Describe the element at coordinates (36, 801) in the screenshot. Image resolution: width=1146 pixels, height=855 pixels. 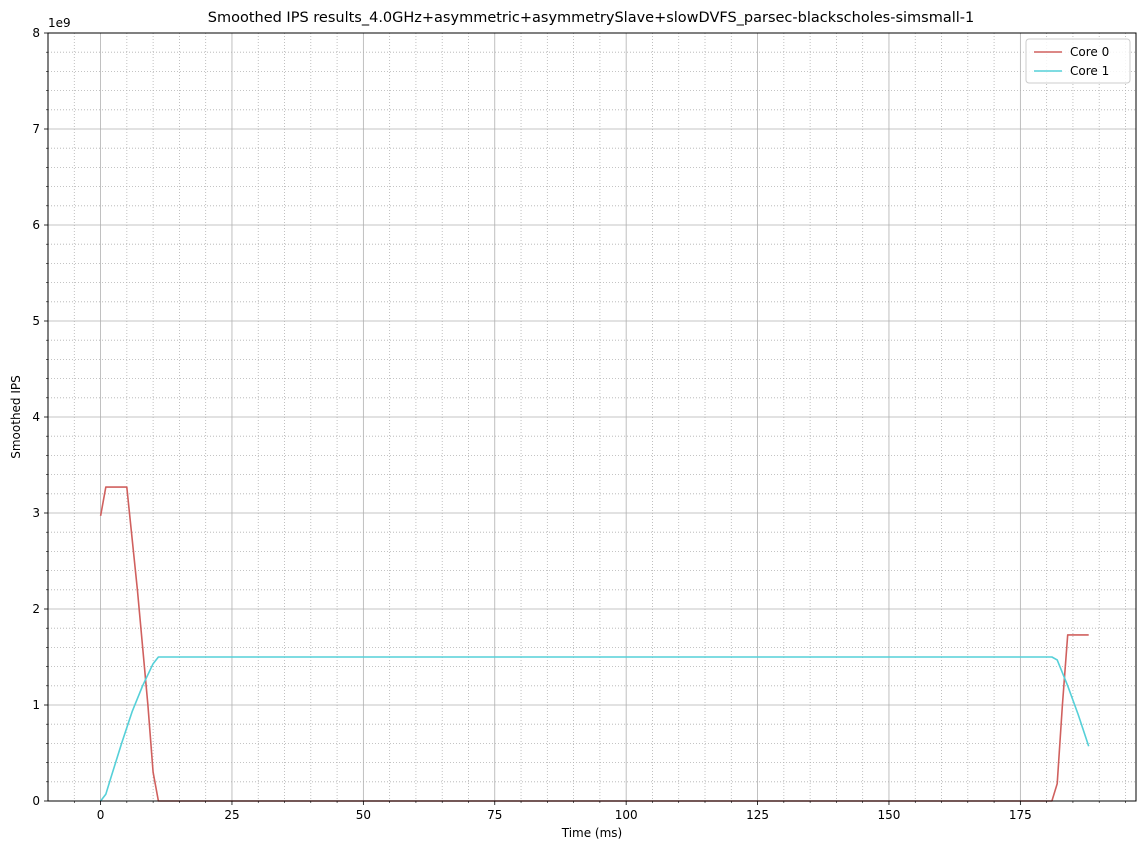
I see `y-tick-label: 0` at that location.